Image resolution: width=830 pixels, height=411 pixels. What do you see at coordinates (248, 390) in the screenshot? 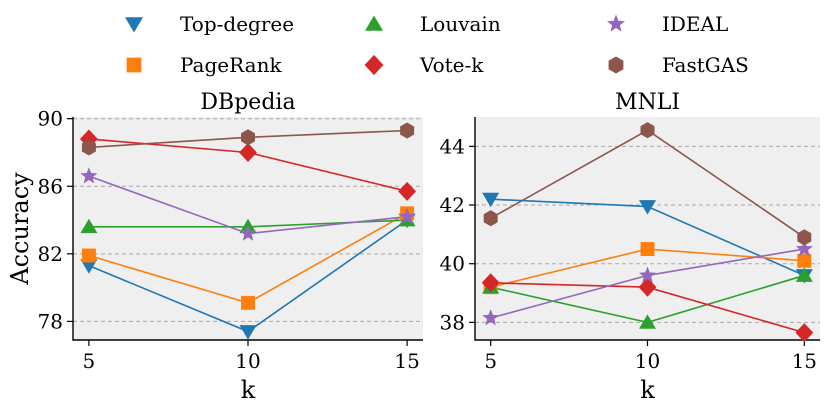
I see `dbpedia-xlabel: k` at bounding box center [248, 390].